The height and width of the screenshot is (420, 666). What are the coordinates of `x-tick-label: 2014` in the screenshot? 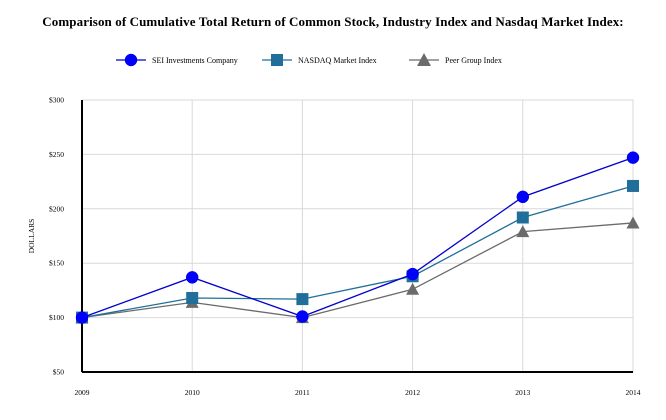 It's located at (633, 392).